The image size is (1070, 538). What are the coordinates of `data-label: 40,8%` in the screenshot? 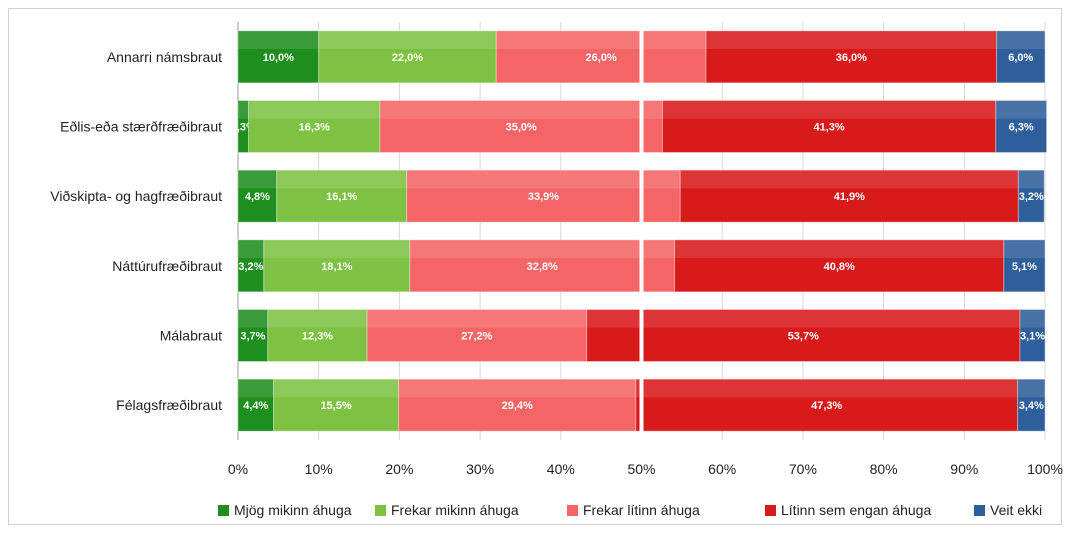 It's located at (839, 267).